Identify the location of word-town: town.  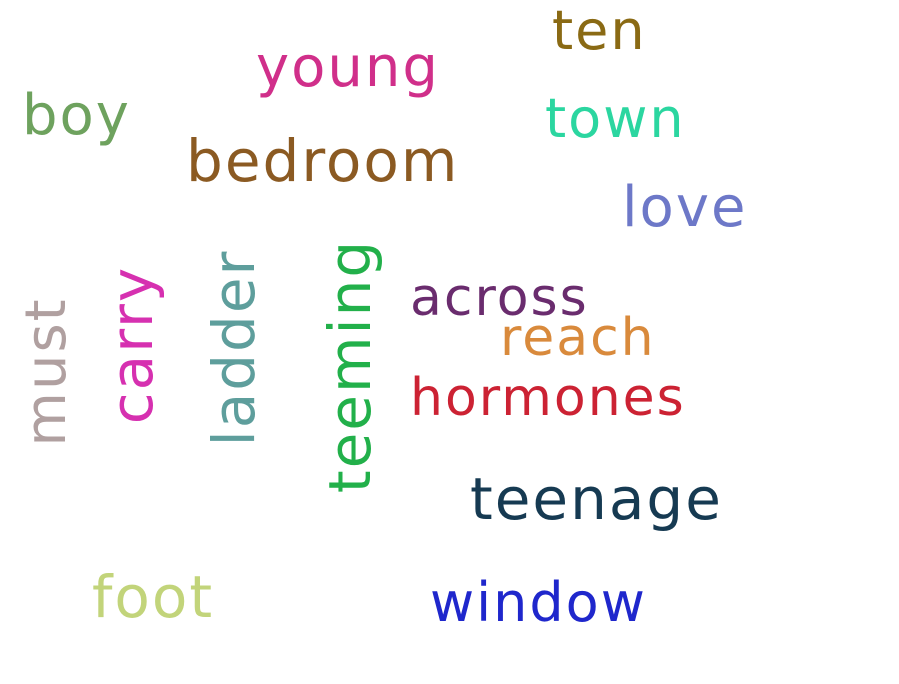
(615, 118).